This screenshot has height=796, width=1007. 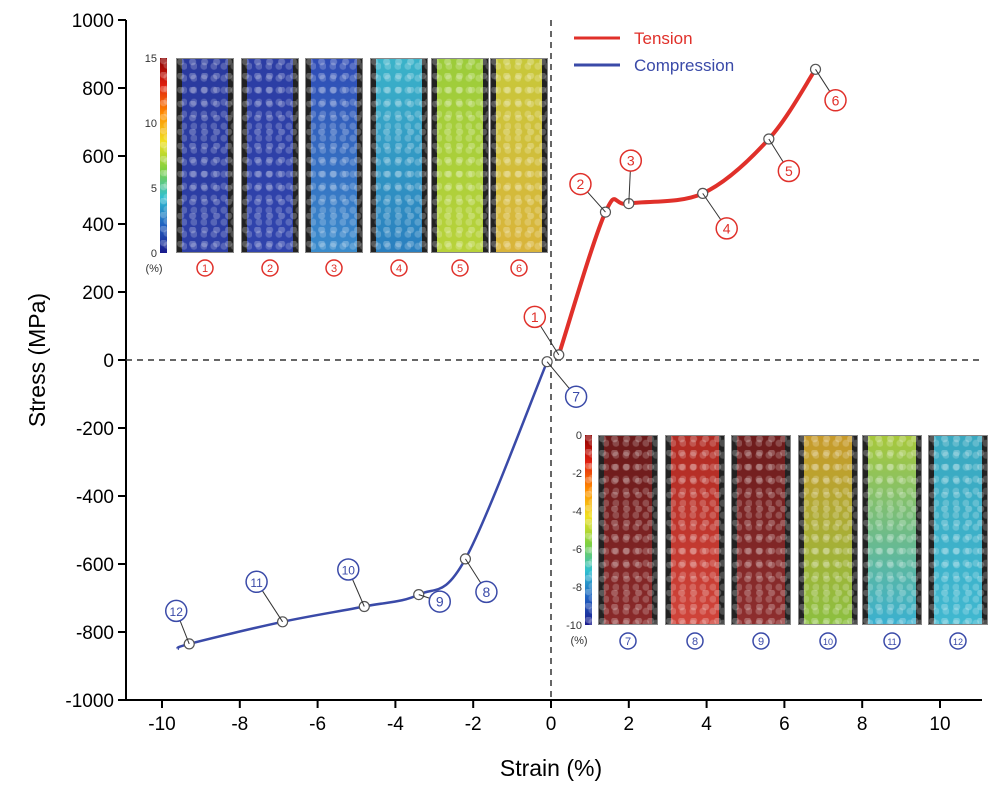 I want to click on y-axis-label: Stress (MPa), so click(x=37, y=360).